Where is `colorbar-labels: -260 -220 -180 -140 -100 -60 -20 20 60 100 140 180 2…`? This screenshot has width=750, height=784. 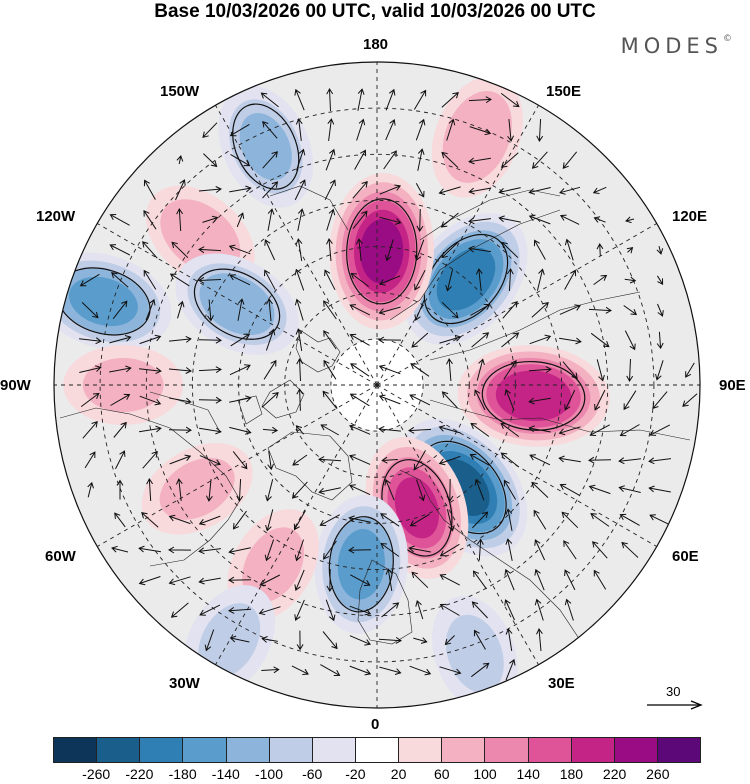
colorbar-labels: -260 -220 -180 -140 -100 -60 -20 20 60 100 140 180 2… is located at coordinates (375, 775).